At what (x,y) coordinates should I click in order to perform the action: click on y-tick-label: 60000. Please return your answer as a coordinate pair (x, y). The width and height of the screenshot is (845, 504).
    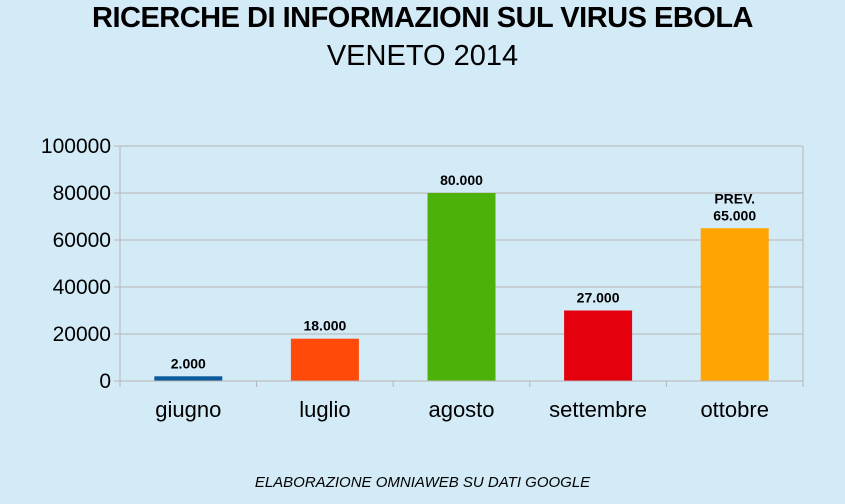
    Looking at the image, I should click on (82, 240).